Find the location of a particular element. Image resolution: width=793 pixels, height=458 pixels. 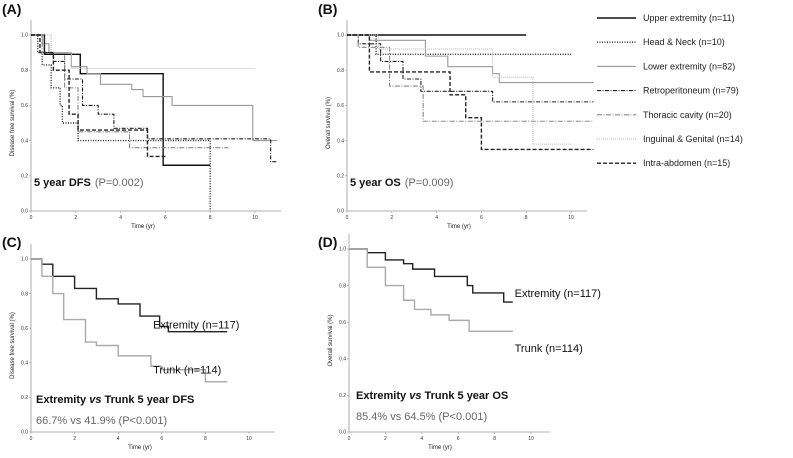

panel-label: (B) is located at coordinates (327, 9).